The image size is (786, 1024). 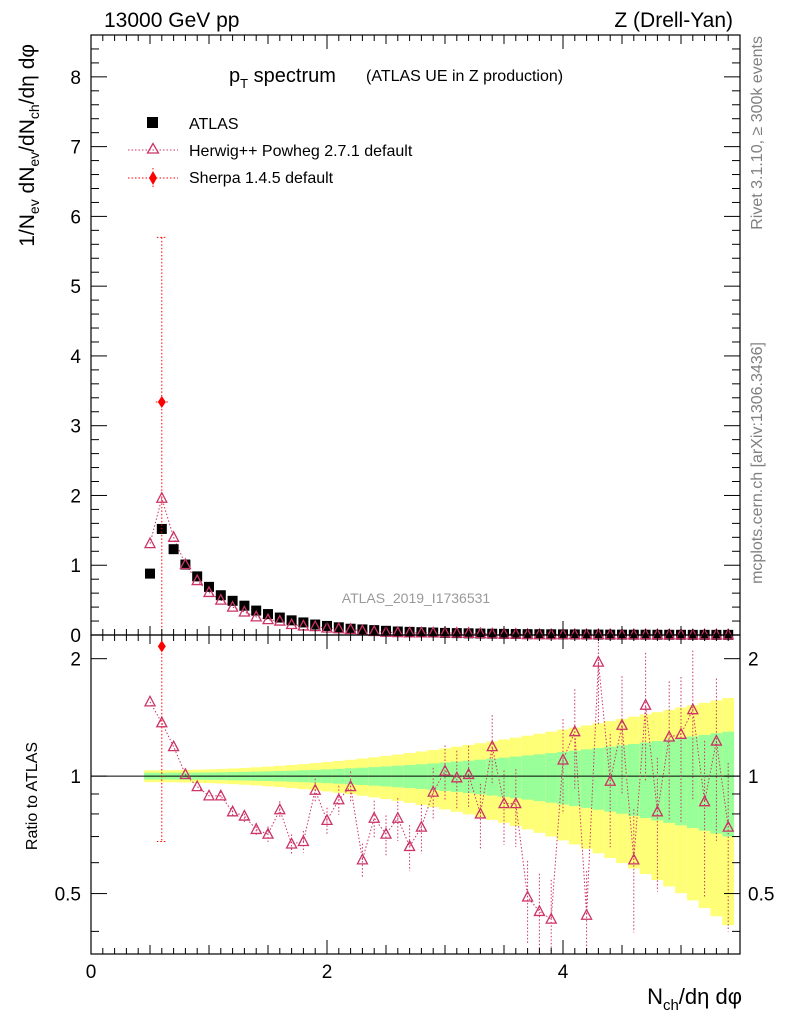 What do you see at coordinates (244, 83) in the screenshot?
I see `title-sub: T` at bounding box center [244, 83].